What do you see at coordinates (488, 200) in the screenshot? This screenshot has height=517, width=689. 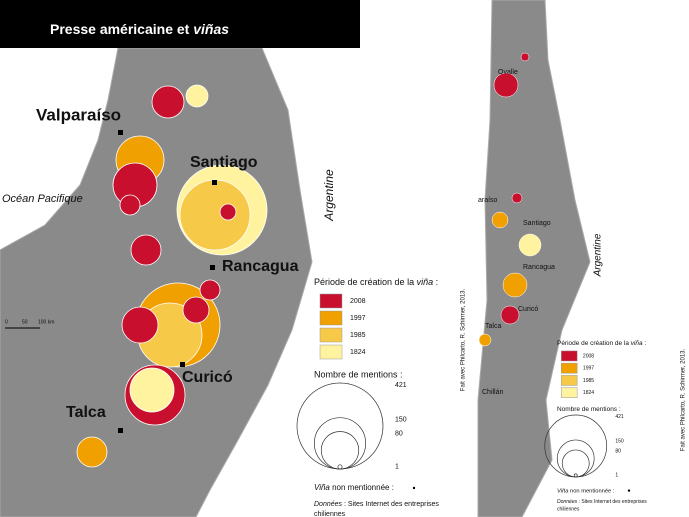 I see `place-label: araíso` at bounding box center [488, 200].